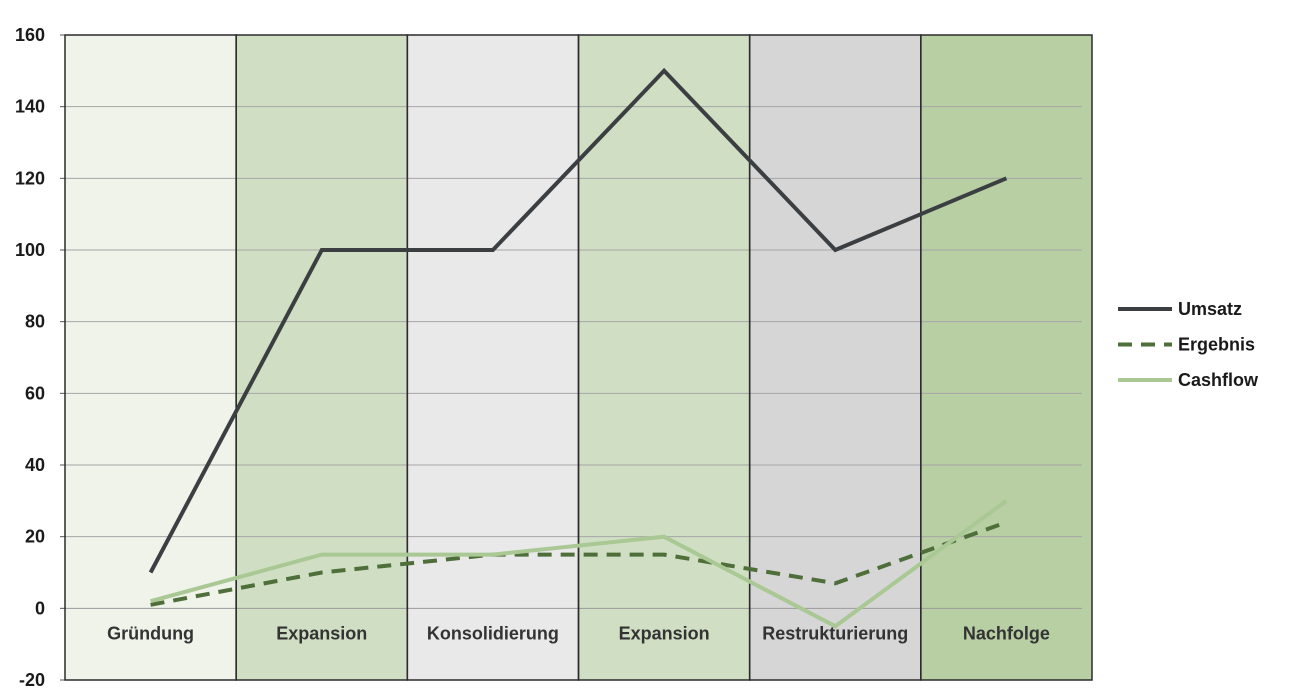 Image resolution: width=1292 pixels, height=691 pixels. What do you see at coordinates (35, 465) in the screenshot?
I see `y-tick-label: 40` at bounding box center [35, 465].